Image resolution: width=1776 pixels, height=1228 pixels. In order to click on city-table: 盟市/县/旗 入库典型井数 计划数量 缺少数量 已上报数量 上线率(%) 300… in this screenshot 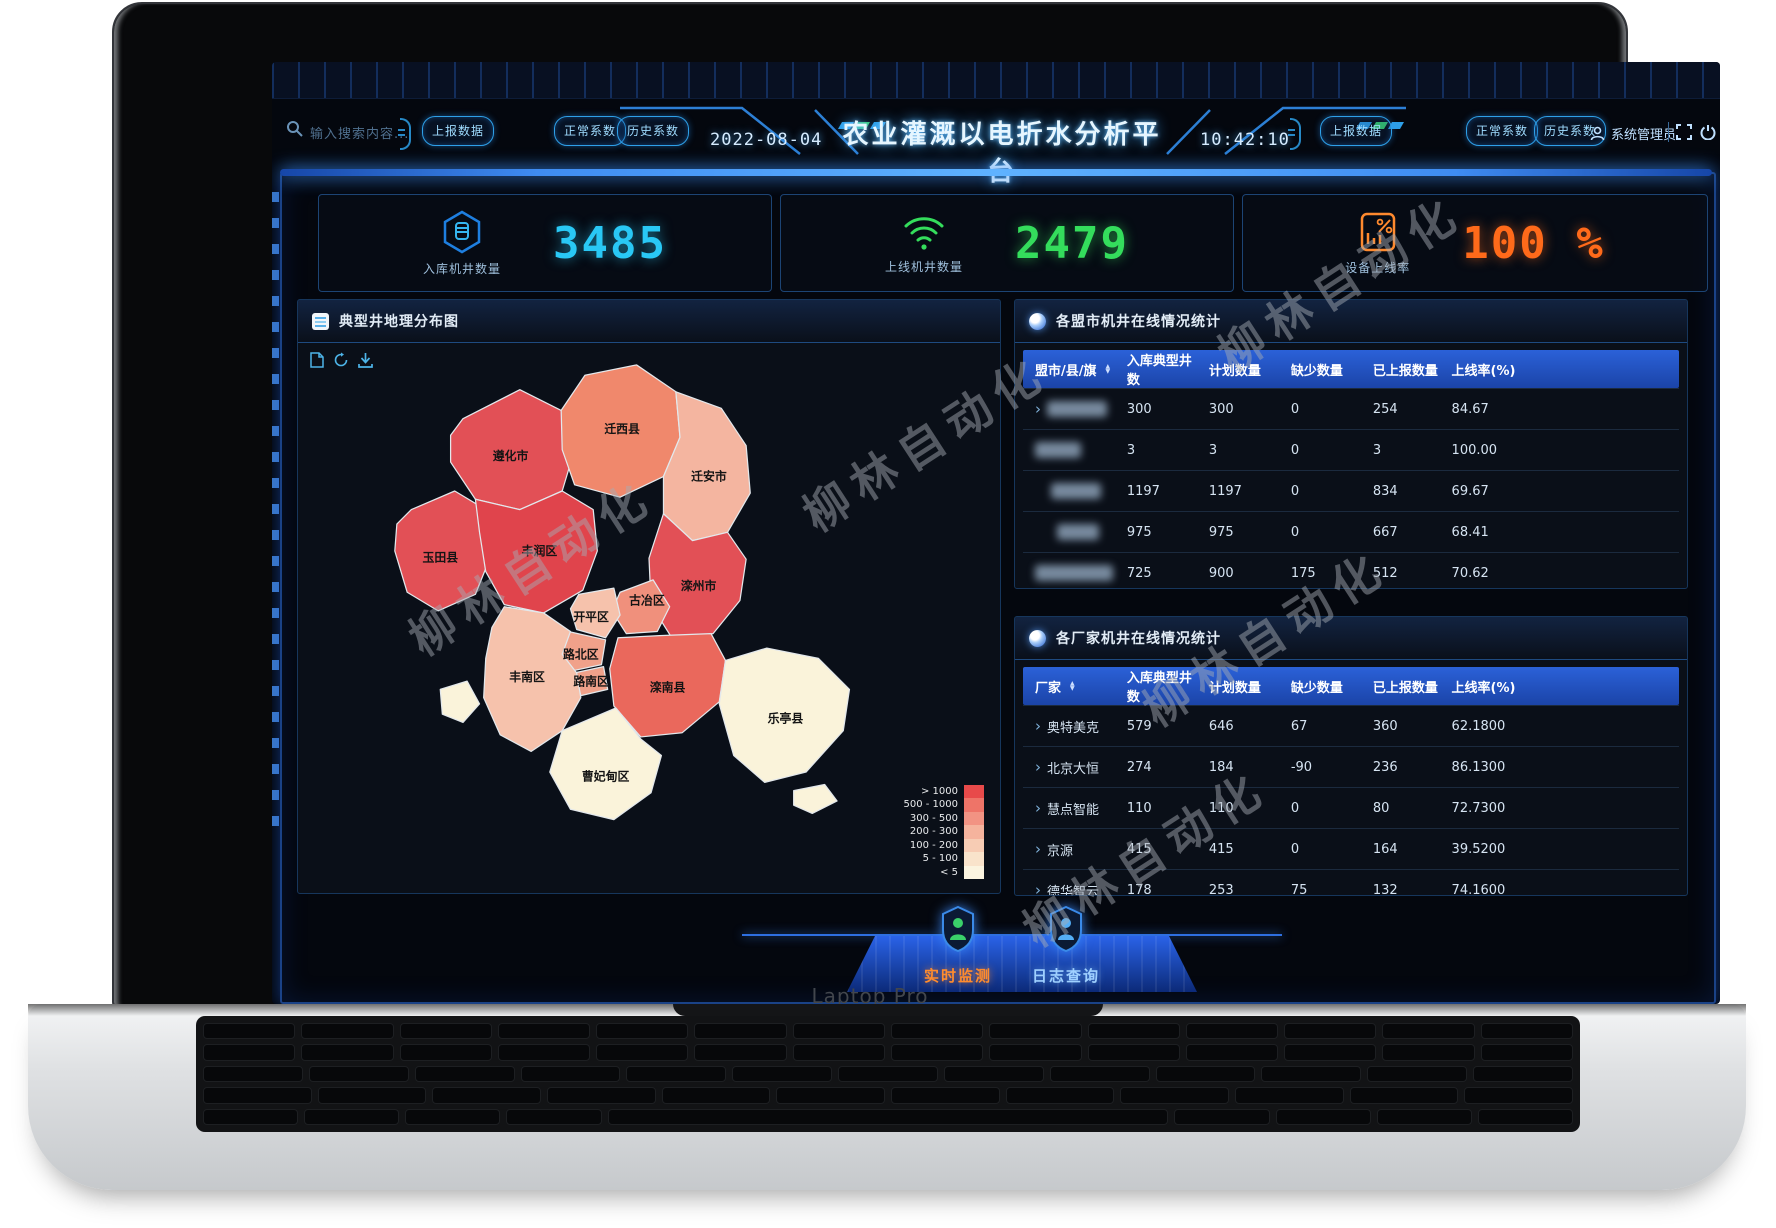, I will do `click(1351, 469)`.